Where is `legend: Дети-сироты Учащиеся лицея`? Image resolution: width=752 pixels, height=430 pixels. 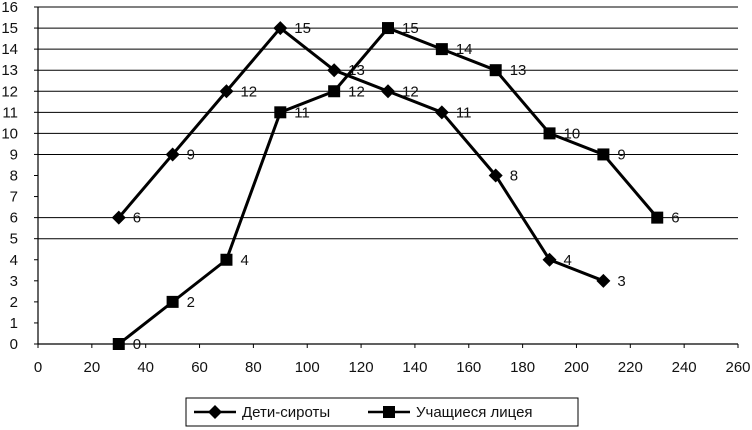 legend: Дети-сироты Учащиеся лицея is located at coordinates (382, 412).